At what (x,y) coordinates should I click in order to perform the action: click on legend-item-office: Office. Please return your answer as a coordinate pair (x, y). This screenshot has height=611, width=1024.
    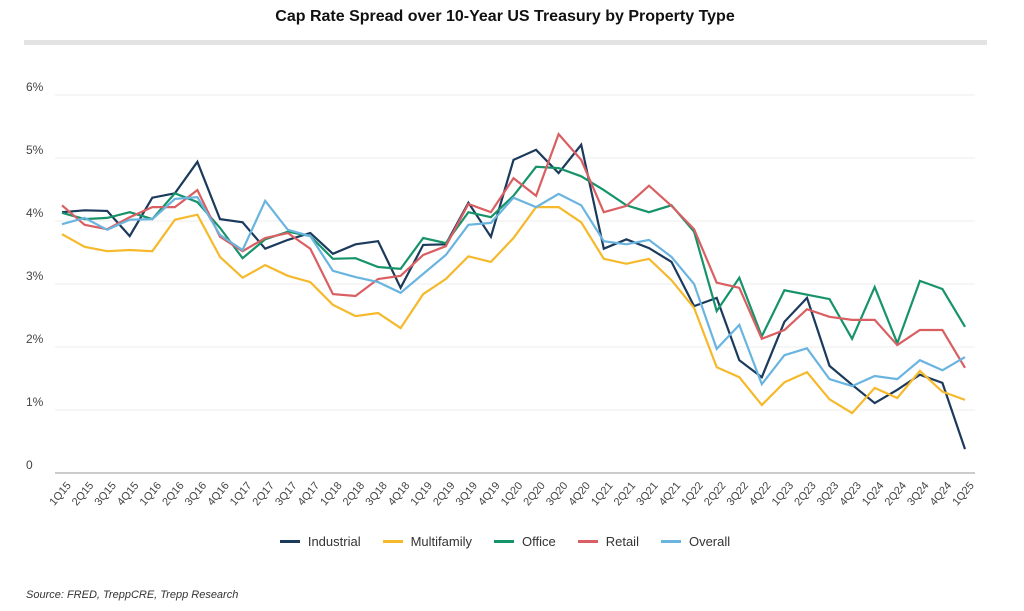
    Looking at the image, I should click on (525, 541).